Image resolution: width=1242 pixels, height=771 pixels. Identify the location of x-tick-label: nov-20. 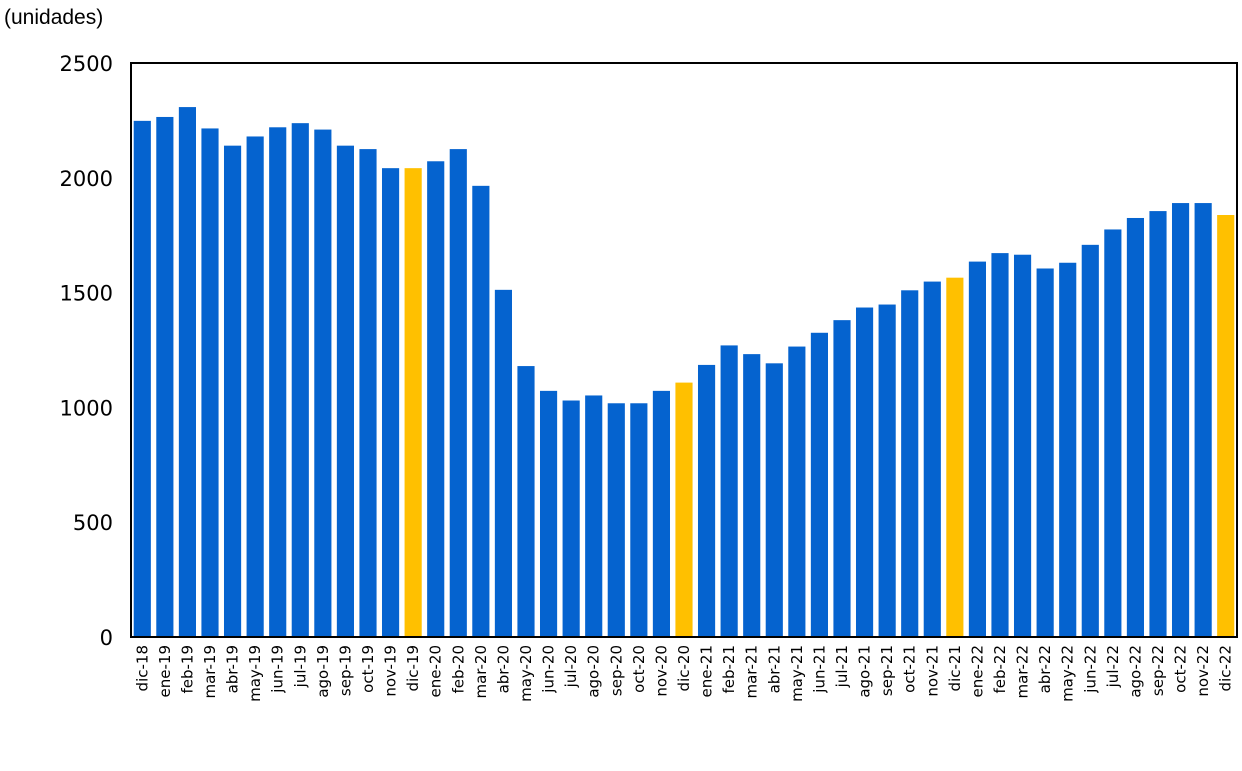
(661, 671).